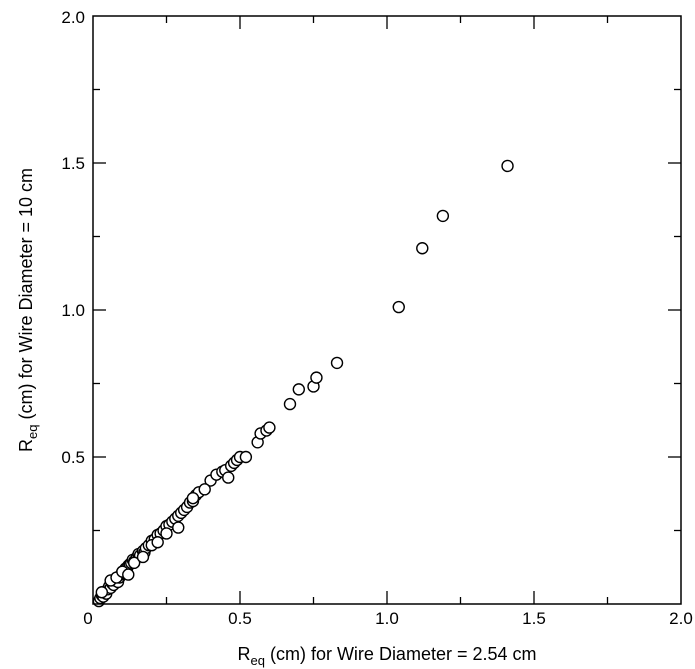 The width and height of the screenshot is (695, 669). I want to click on y-axis-title-subscript: eq, so click(32, 432).